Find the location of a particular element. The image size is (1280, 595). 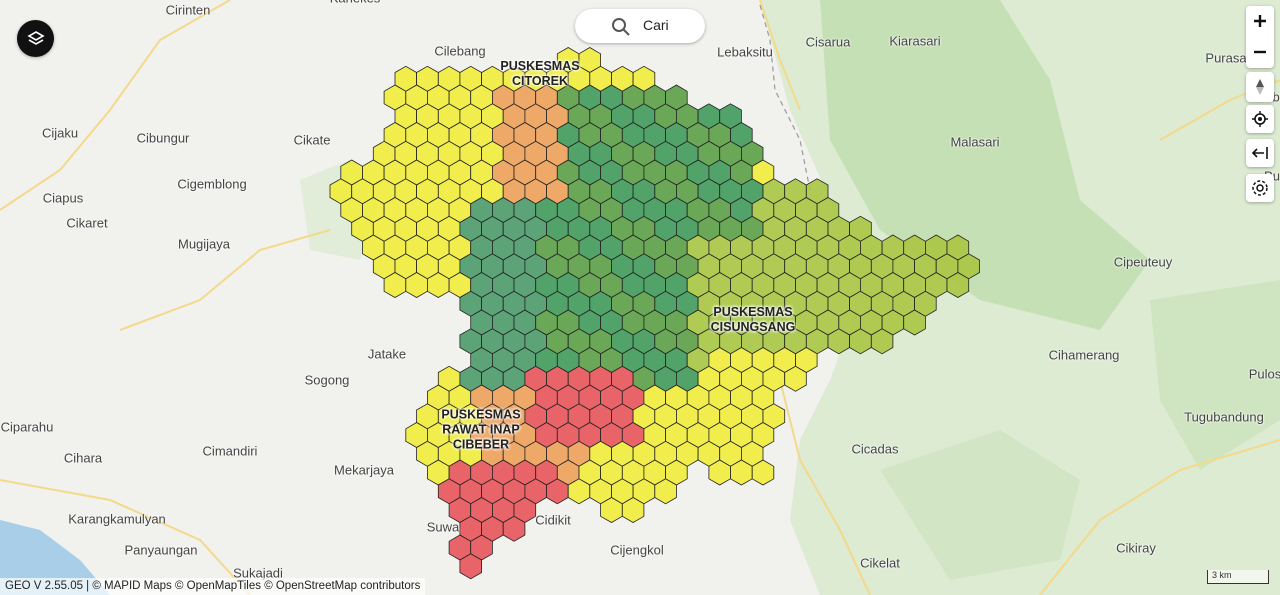

label-line: RAWAT INAP is located at coordinates (481, 429).